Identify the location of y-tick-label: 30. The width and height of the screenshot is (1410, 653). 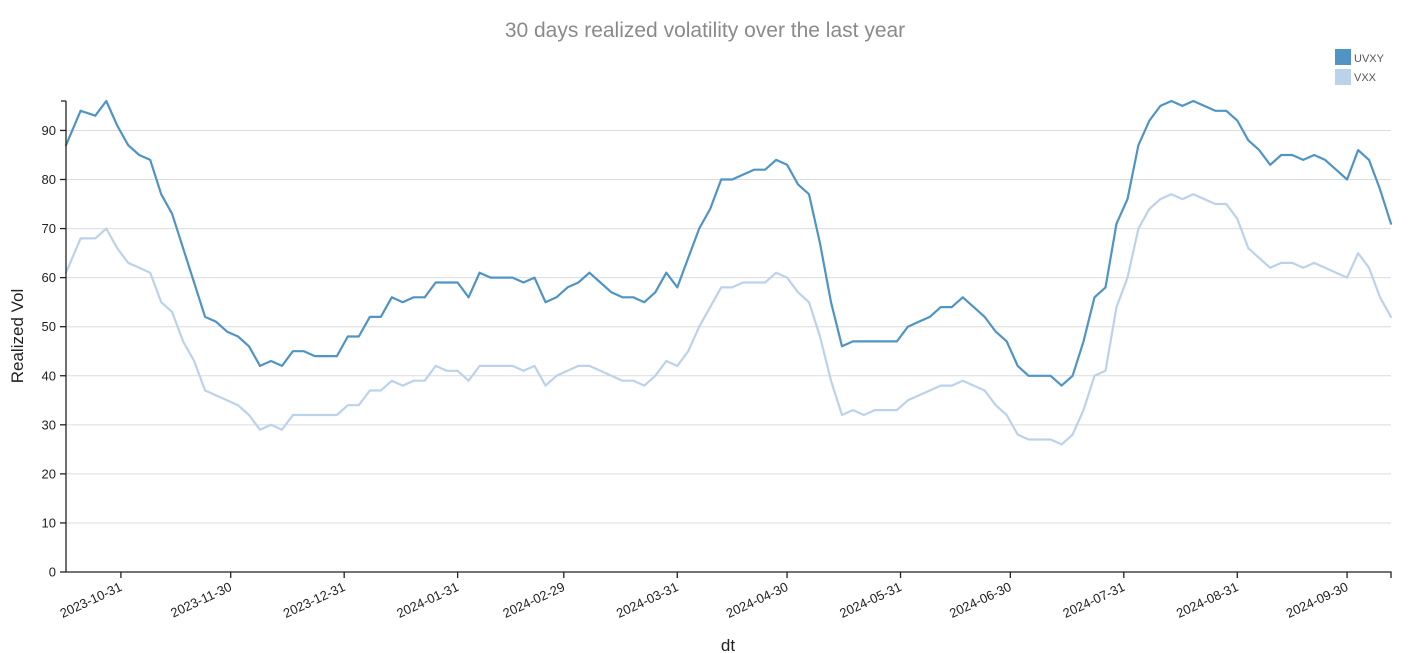
(49, 424).